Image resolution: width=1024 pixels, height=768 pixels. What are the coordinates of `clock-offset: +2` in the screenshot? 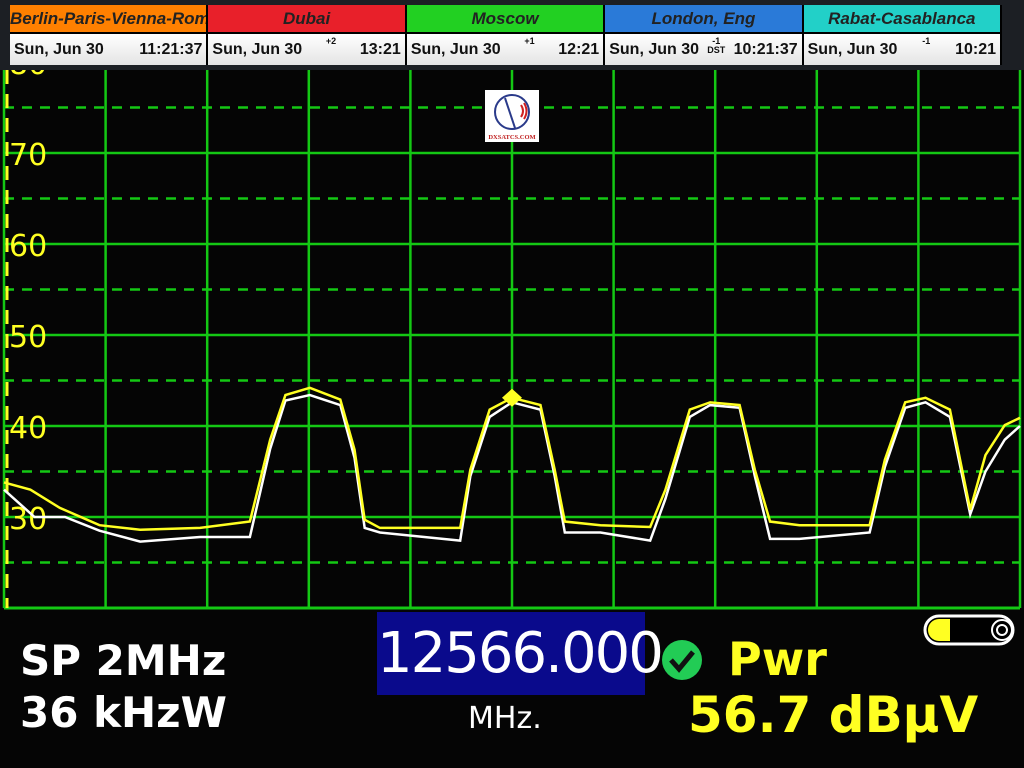 It's located at (331, 41).